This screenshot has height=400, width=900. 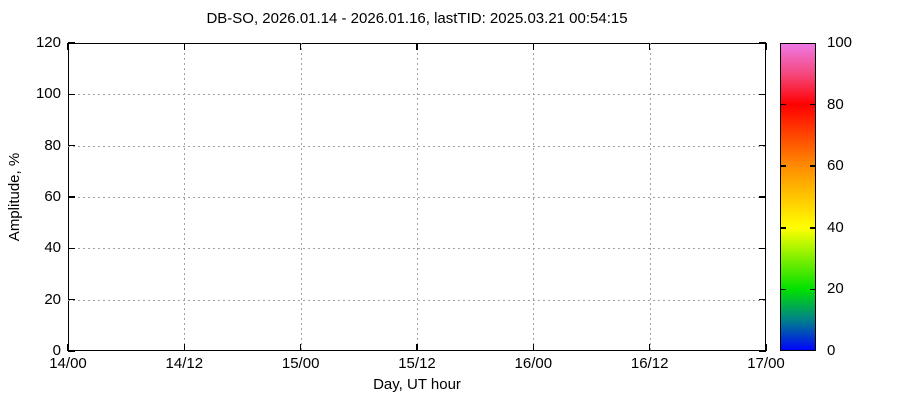 What do you see at coordinates (649, 363) in the screenshot?
I see `x-tick-label: 16/12` at bounding box center [649, 363].